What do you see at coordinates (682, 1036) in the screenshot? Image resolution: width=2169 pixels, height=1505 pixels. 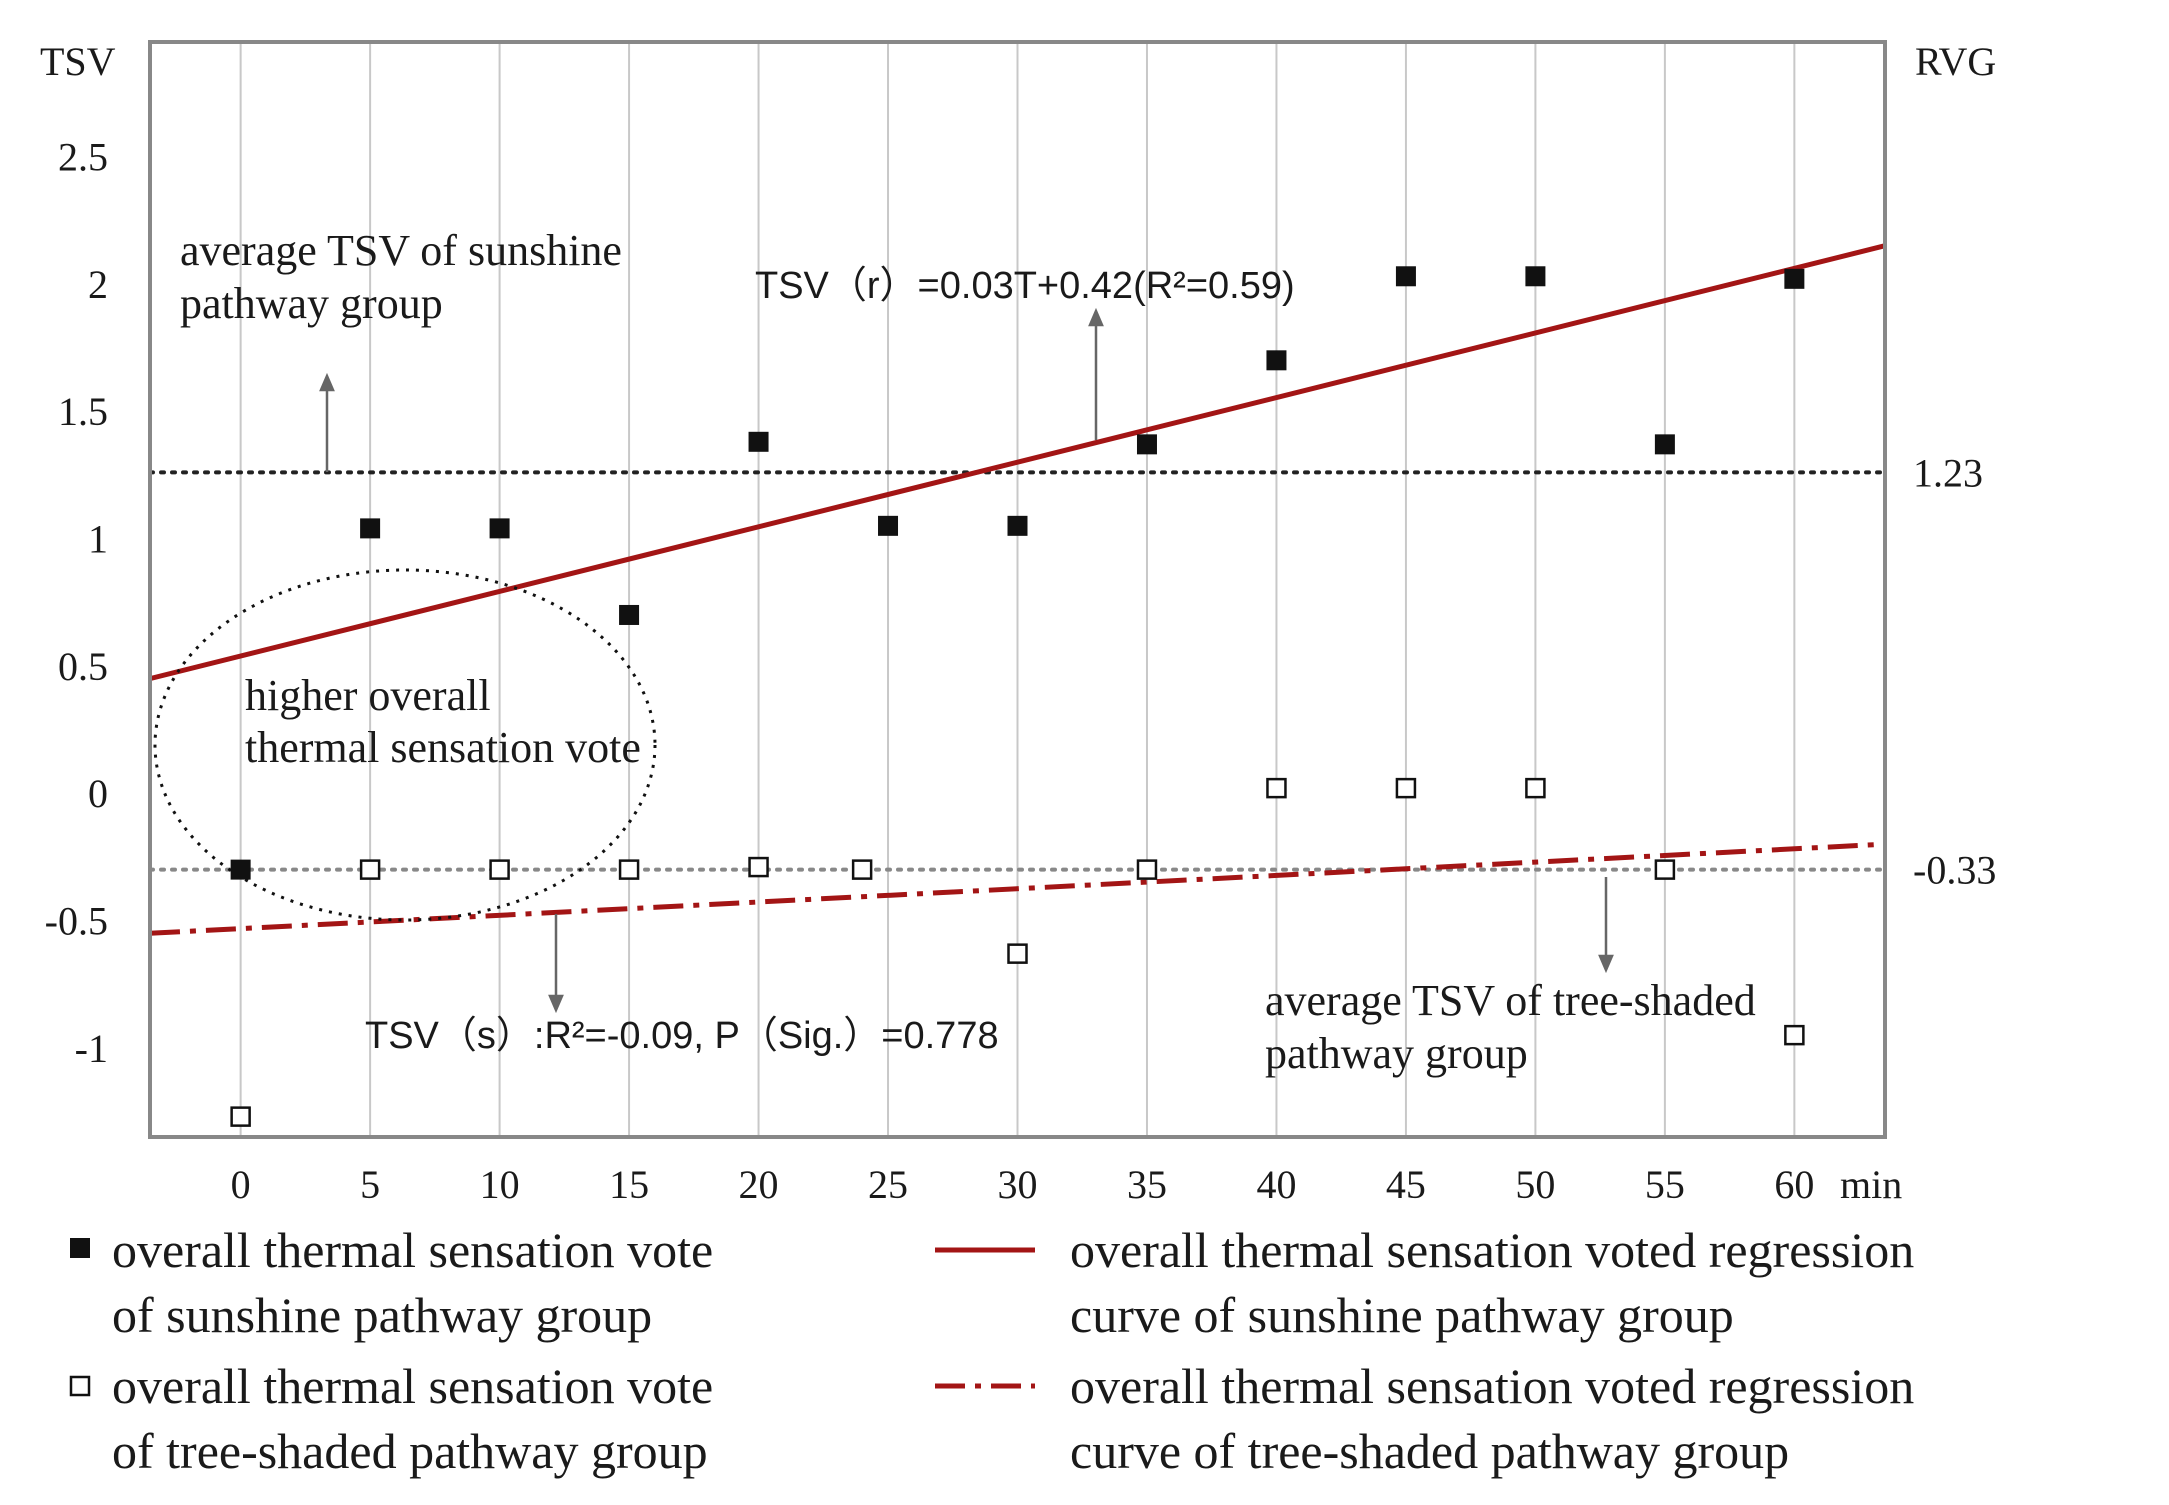 I see `shade-regression-stats: TSV（s）:R²=-0.09, P（Sig.）=0.778` at bounding box center [682, 1036].